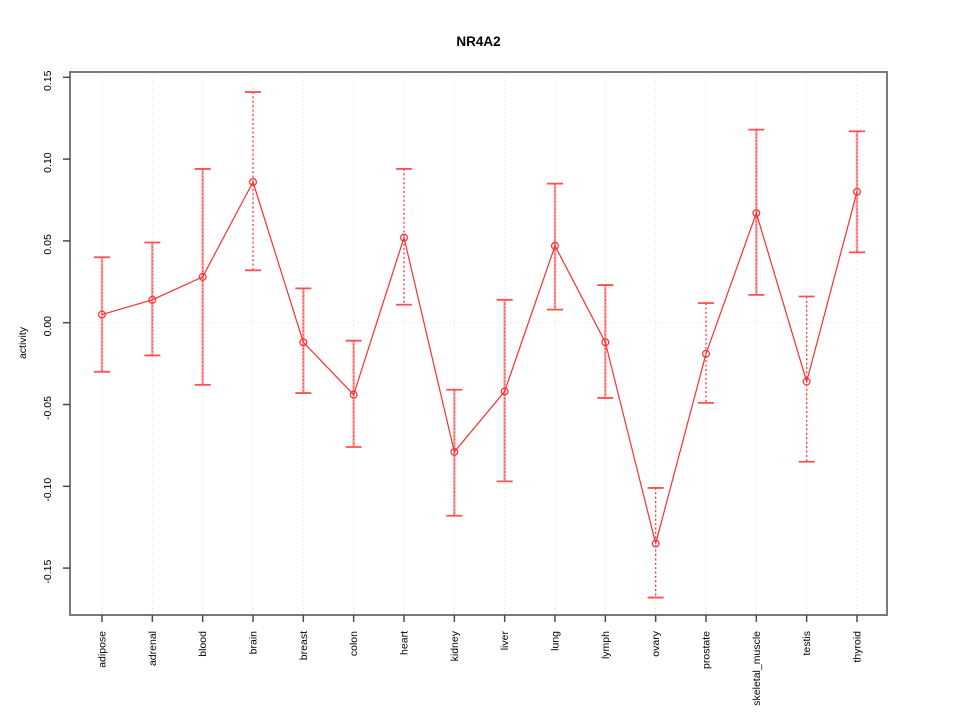  Describe the element at coordinates (454, 451) in the screenshot. I see `data-point-kidney` at that location.